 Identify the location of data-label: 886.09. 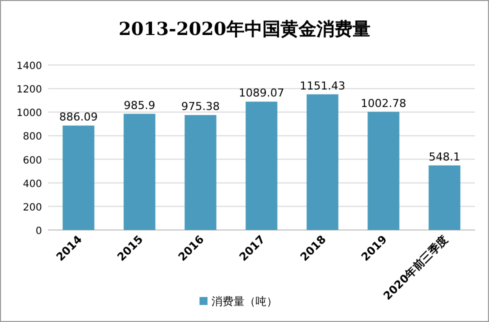
(78, 117).